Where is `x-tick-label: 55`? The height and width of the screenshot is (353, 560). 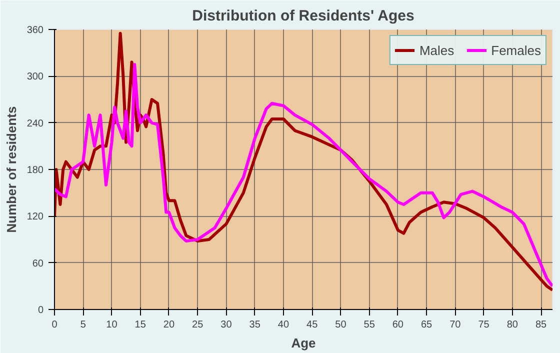
x-tick-label: 55 is located at coordinates (370, 325).